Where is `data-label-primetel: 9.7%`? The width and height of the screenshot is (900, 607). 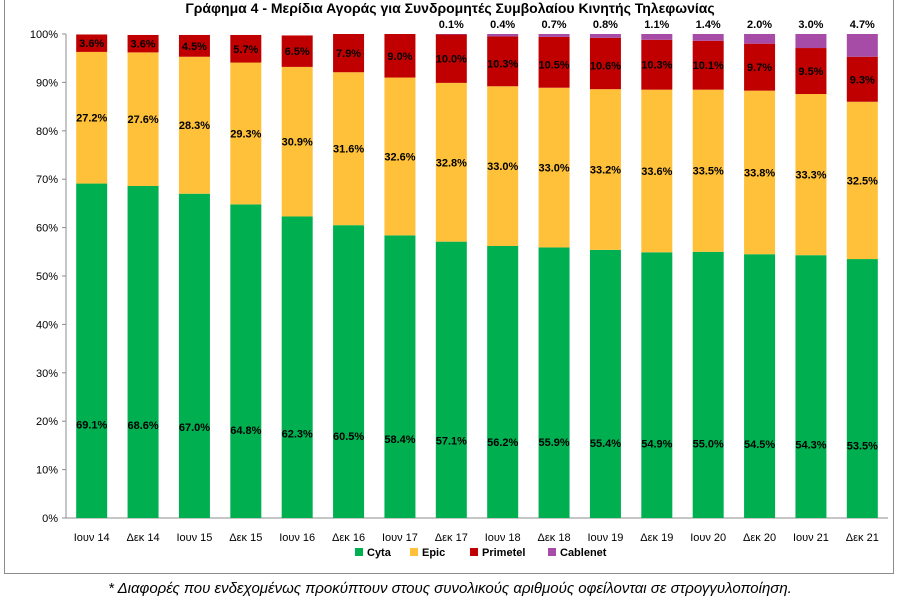 data-label-primetel: 9.7% is located at coordinates (759, 68).